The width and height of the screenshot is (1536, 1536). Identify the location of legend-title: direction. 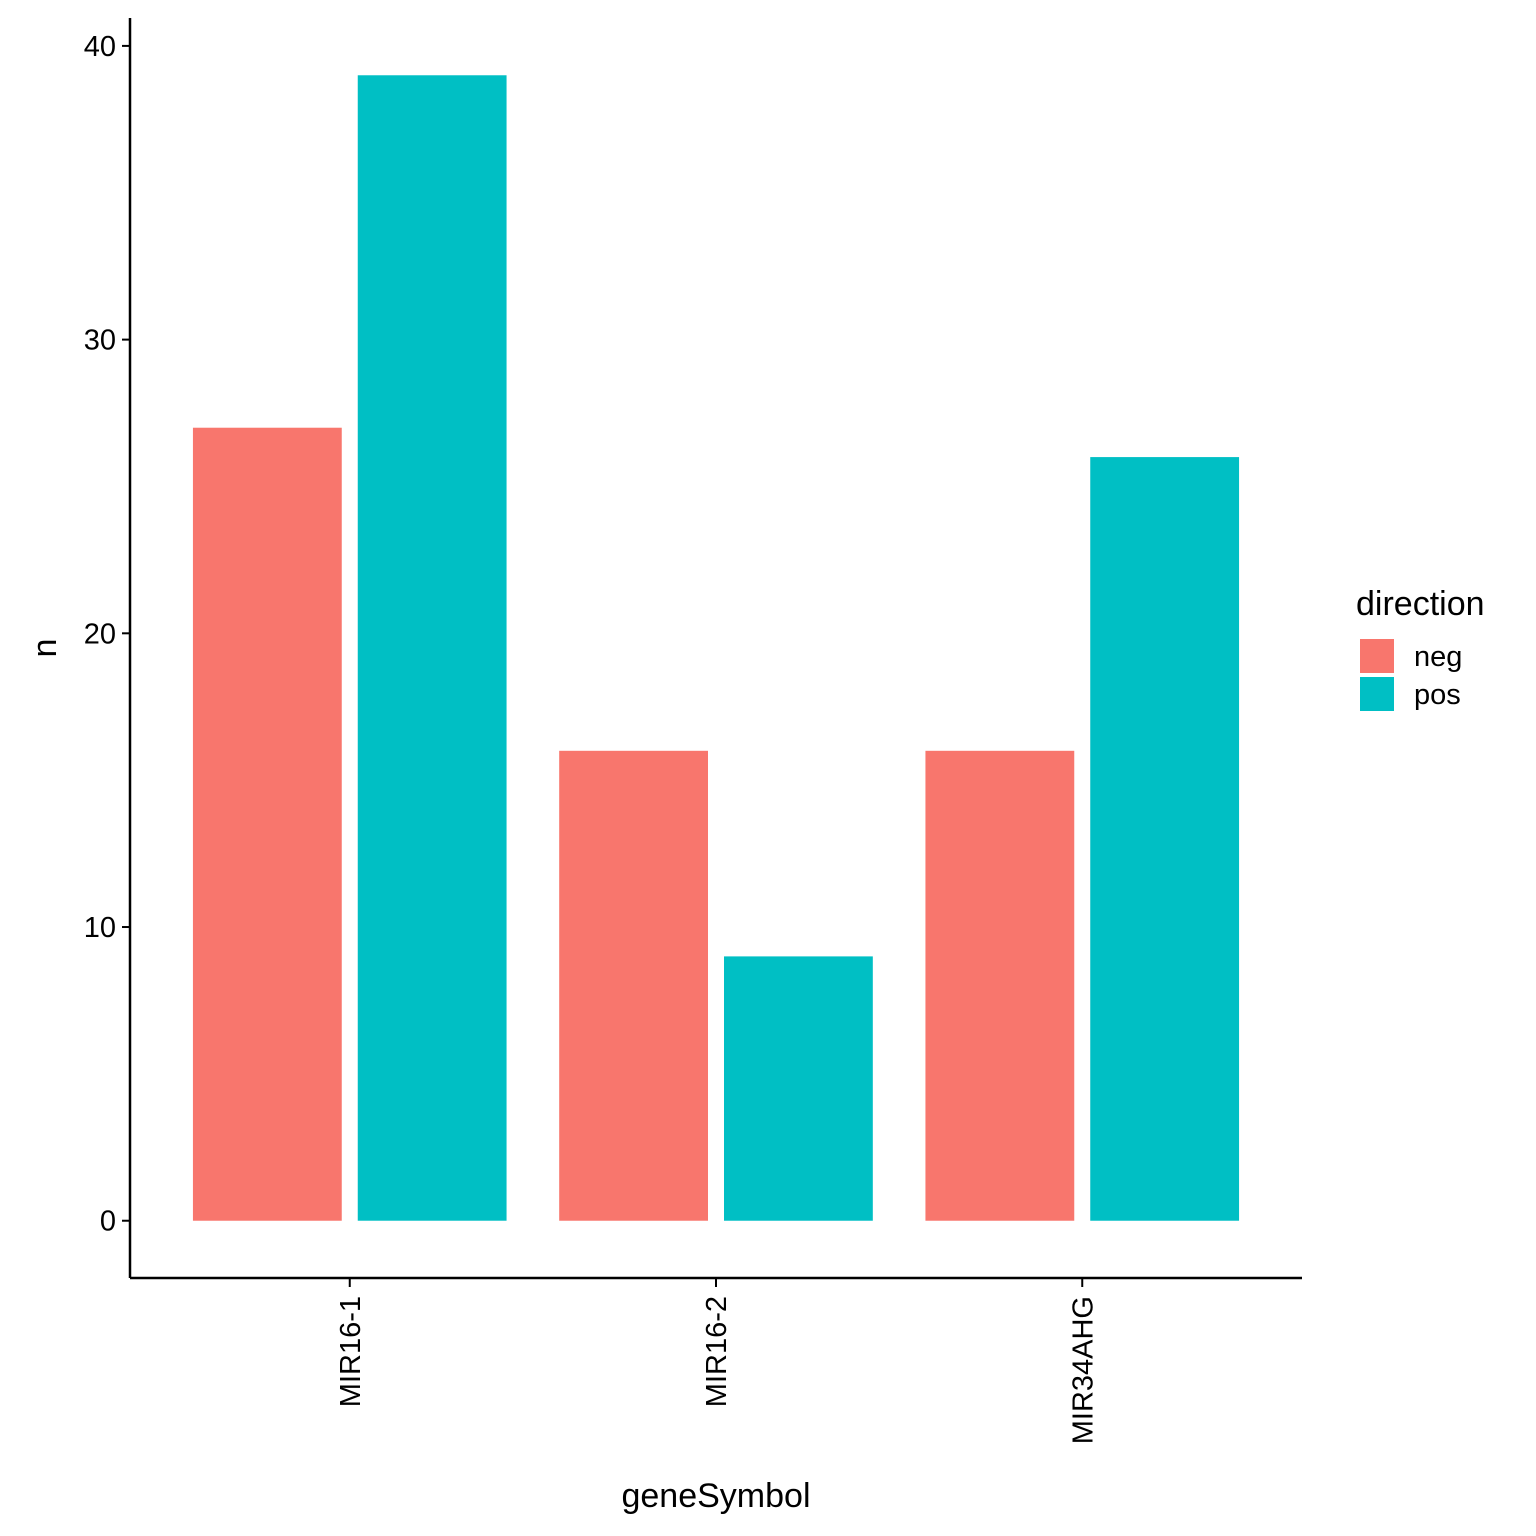
(1420, 604).